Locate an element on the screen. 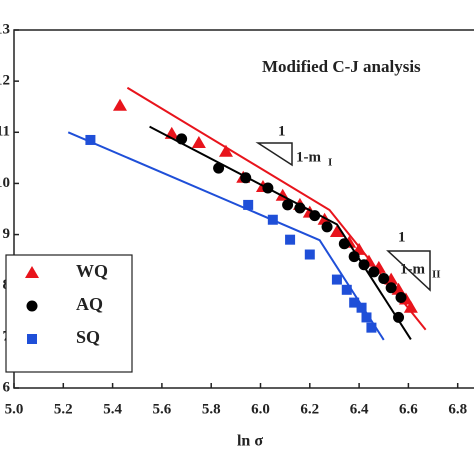  x-tick-label: 5.8 is located at coordinates (211, 409).